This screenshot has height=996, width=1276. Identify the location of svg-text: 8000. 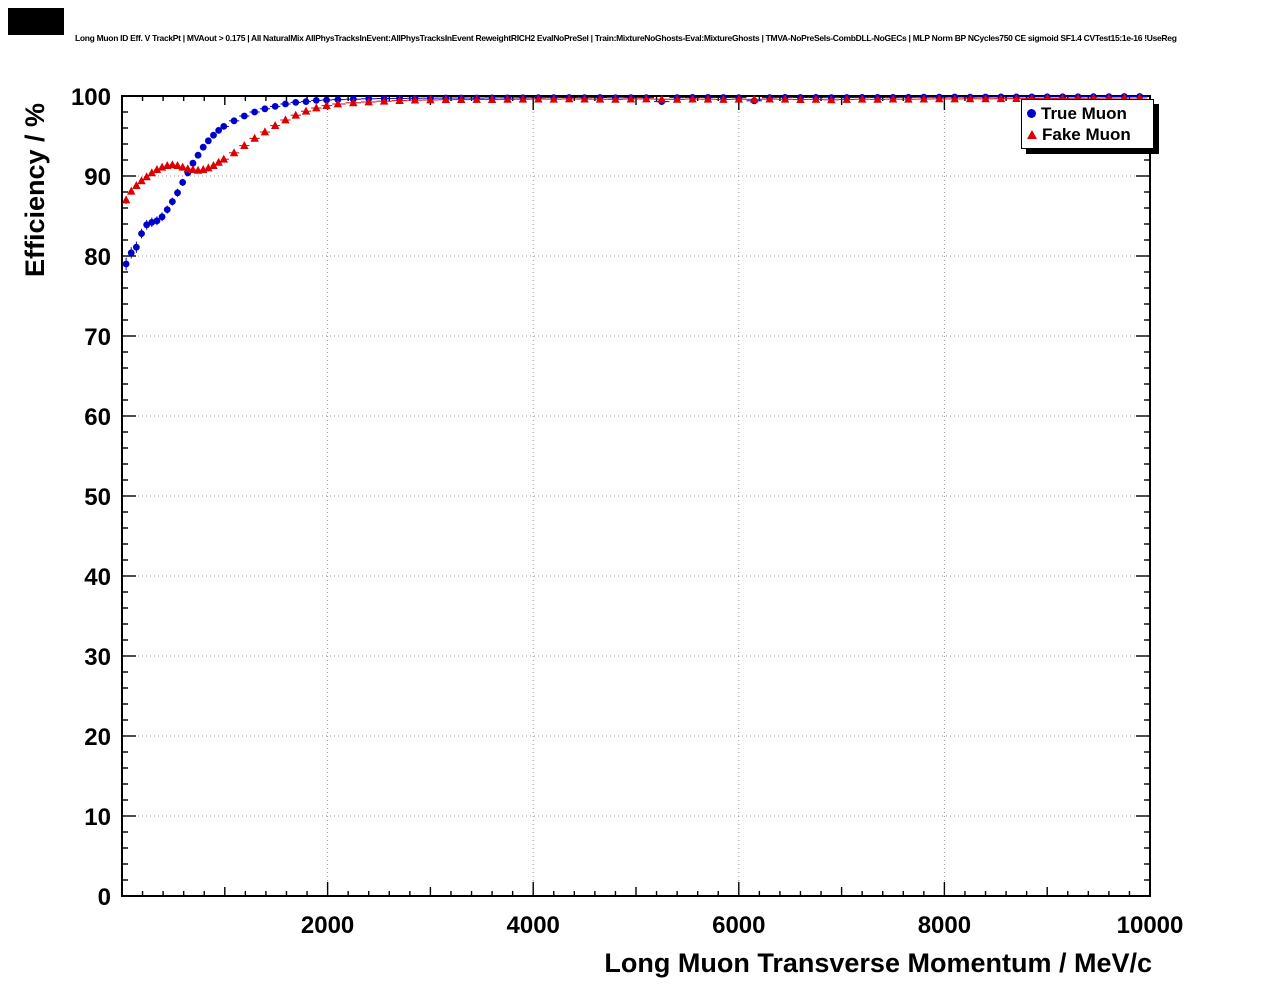
(944, 925).